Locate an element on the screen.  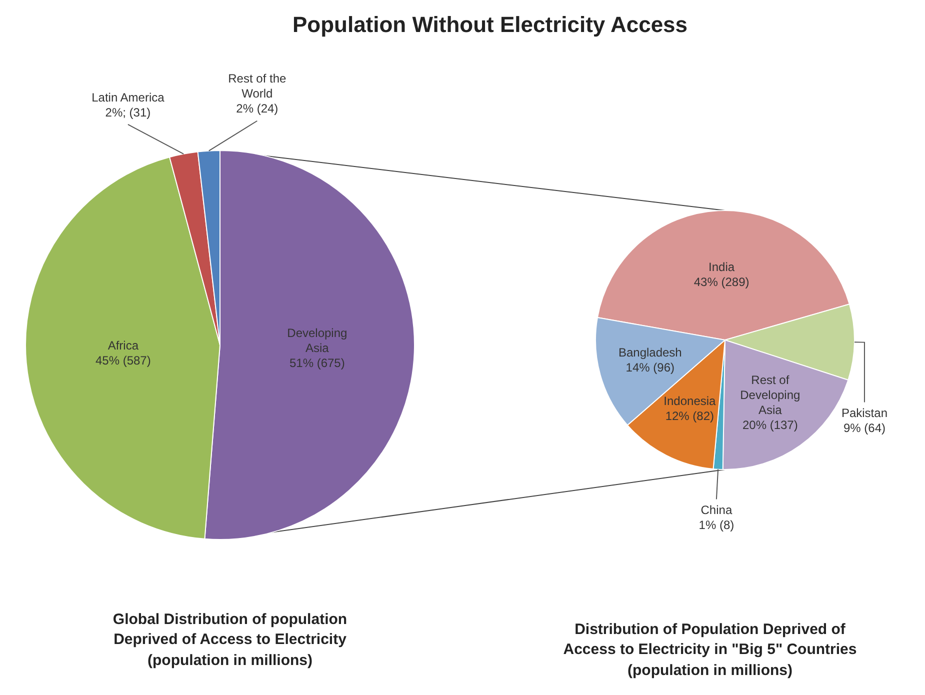
text: Population Without Electricity Access is located at coordinates (490, 25).